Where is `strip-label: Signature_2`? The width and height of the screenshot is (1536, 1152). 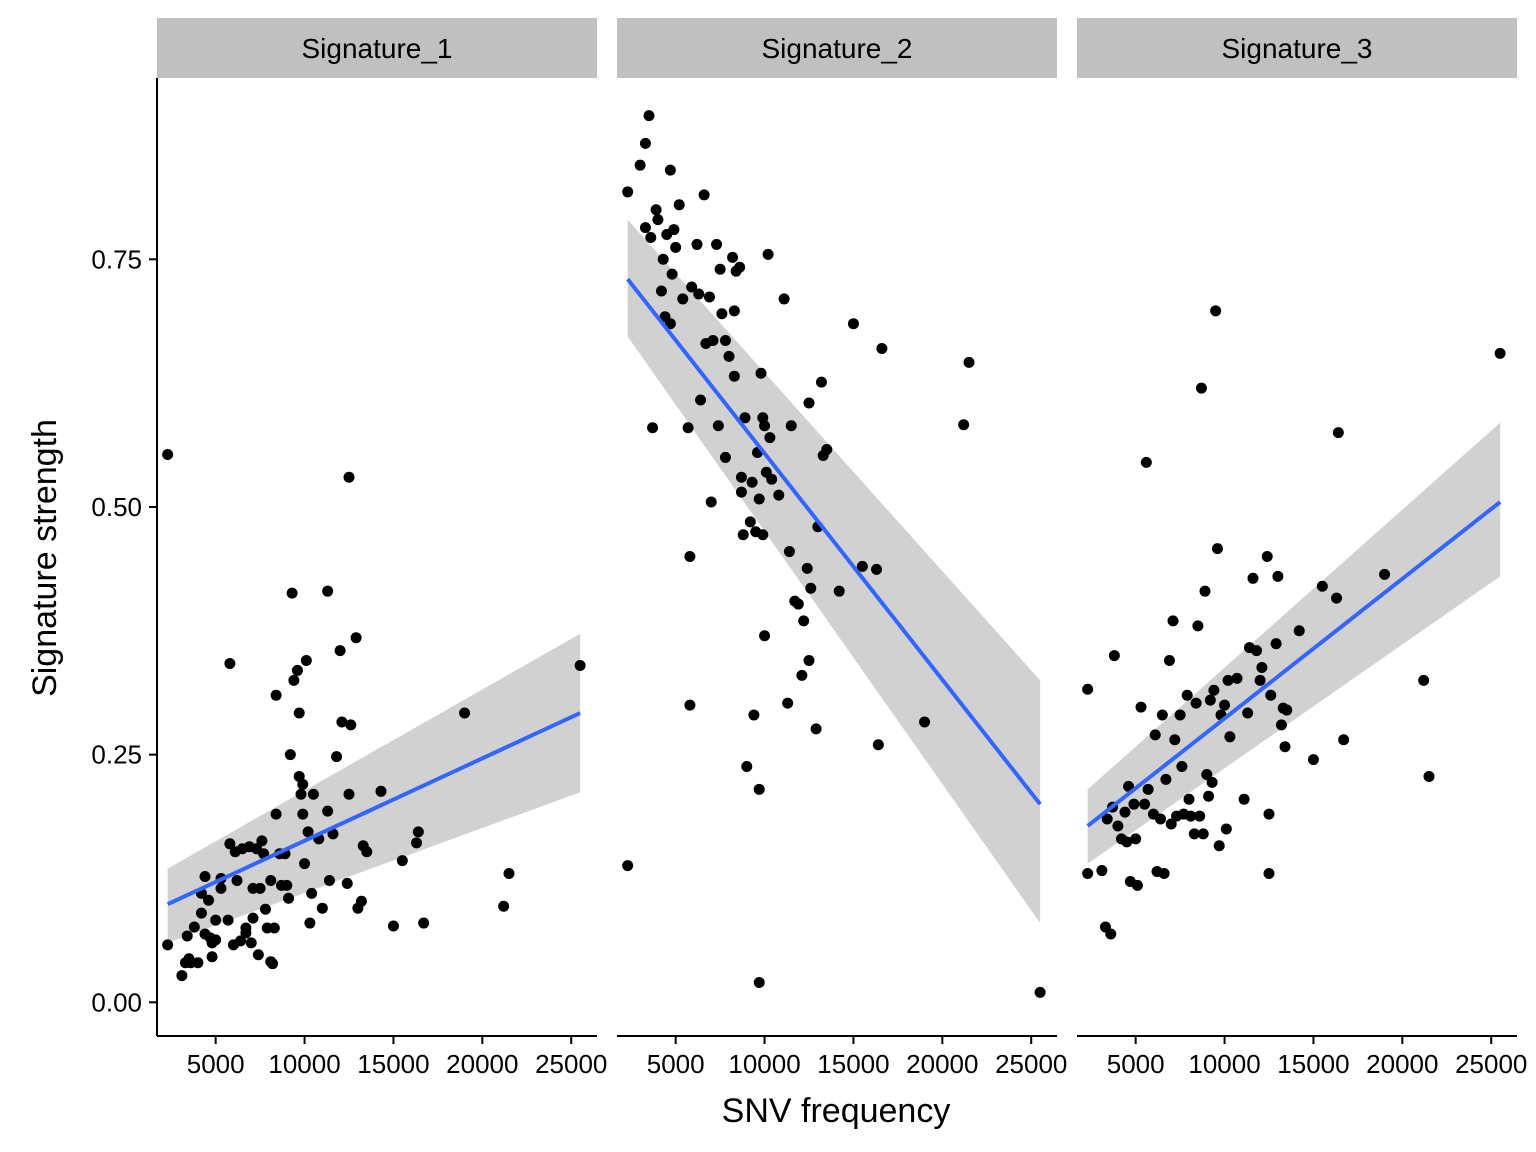 strip-label: Signature_2 is located at coordinates (836, 48).